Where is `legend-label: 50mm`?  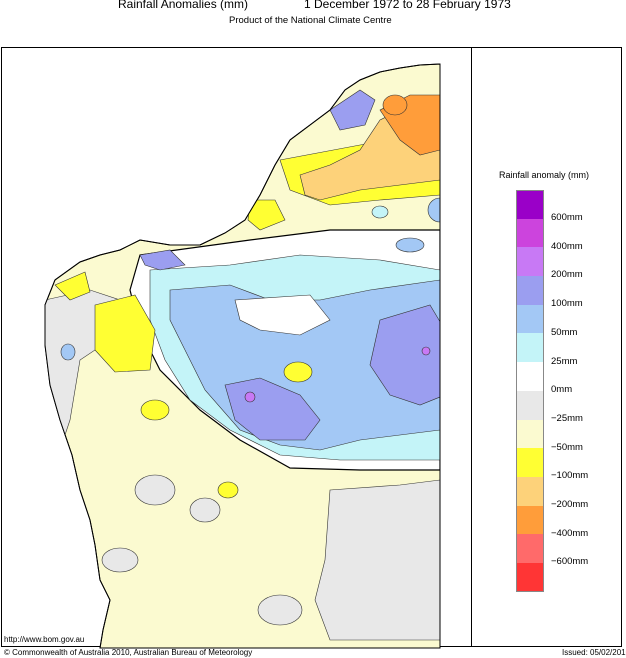
legend-label: 50mm is located at coordinates (564, 332).